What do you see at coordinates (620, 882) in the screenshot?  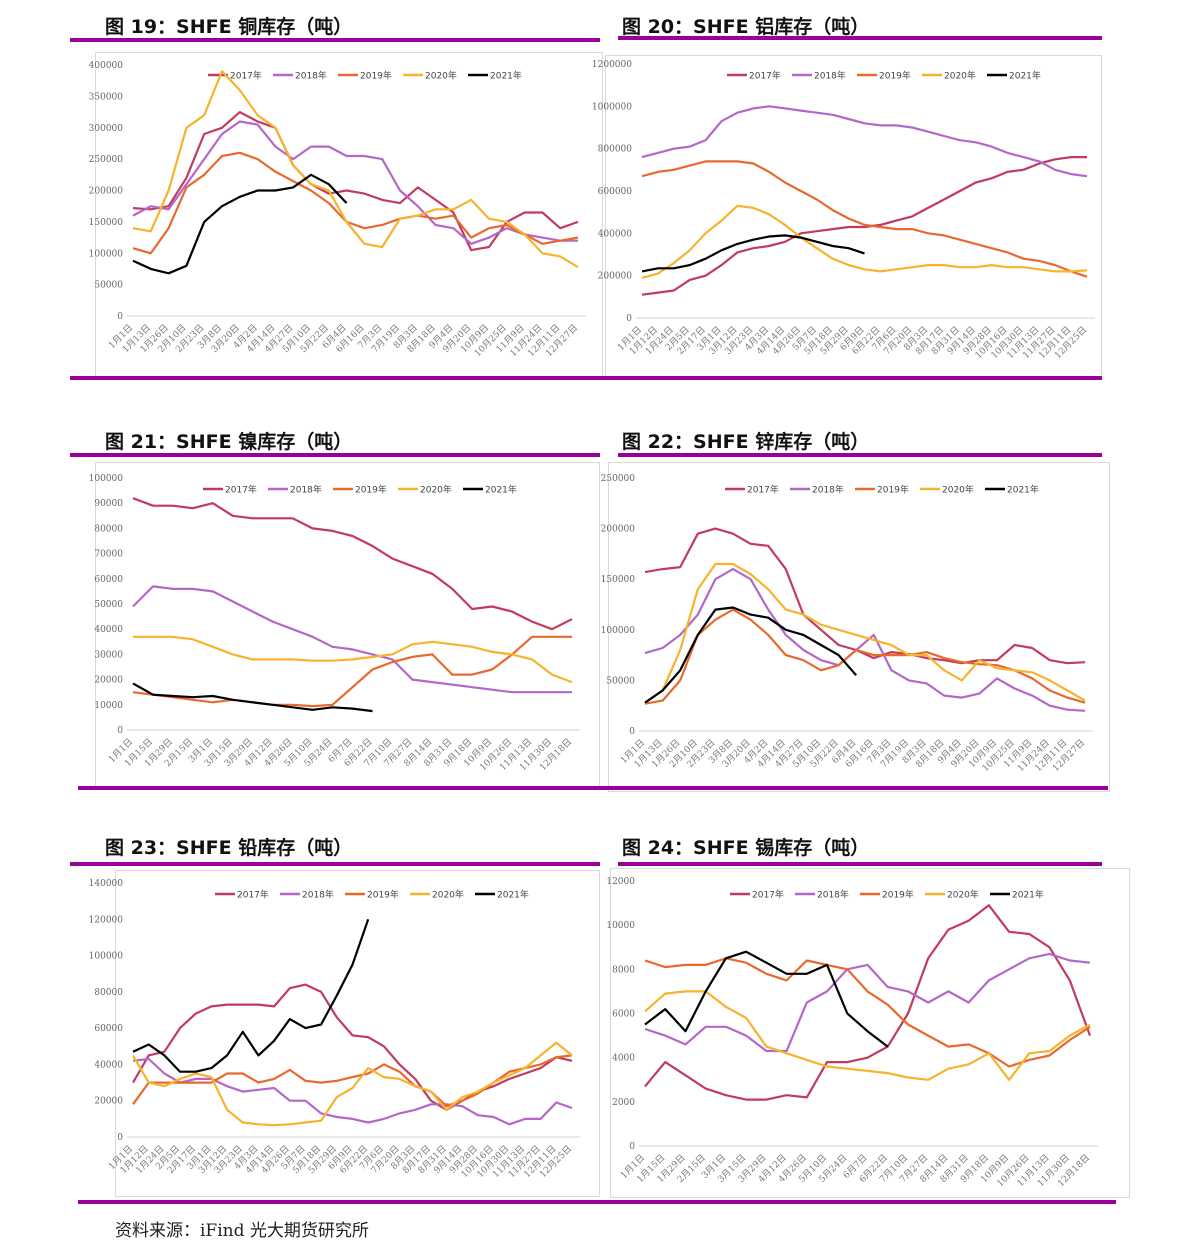 I see `y-tick-label: 12000` at bounding box center [620, 882].